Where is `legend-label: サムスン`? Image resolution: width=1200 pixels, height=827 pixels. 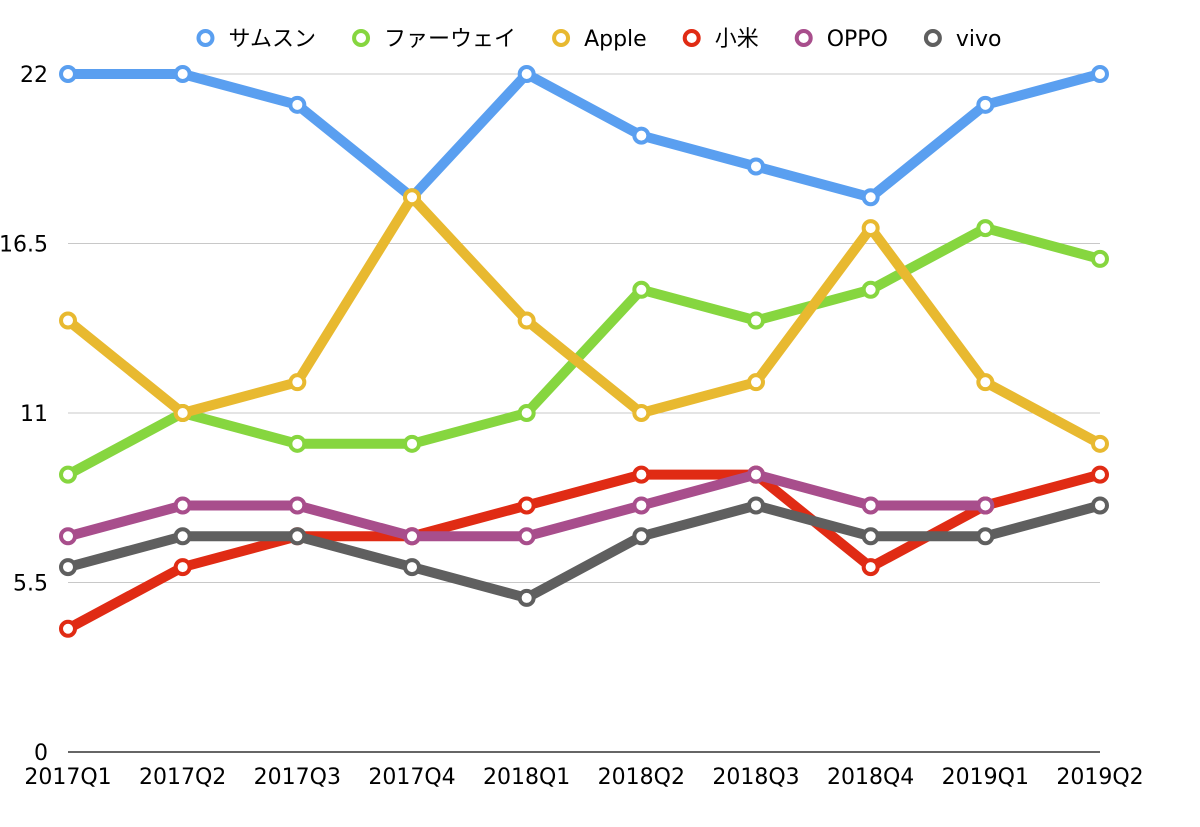 legend-label: サムスン is located at coordinates (272, 39).